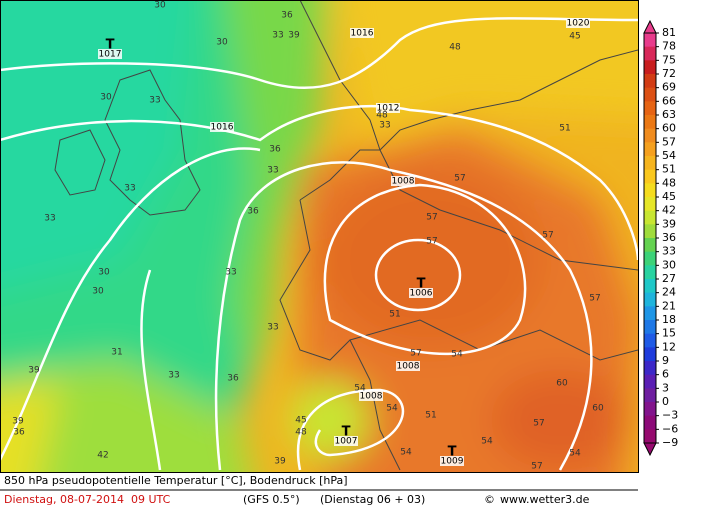  I want to click on colorbar-label: 45, so click(669, 196).